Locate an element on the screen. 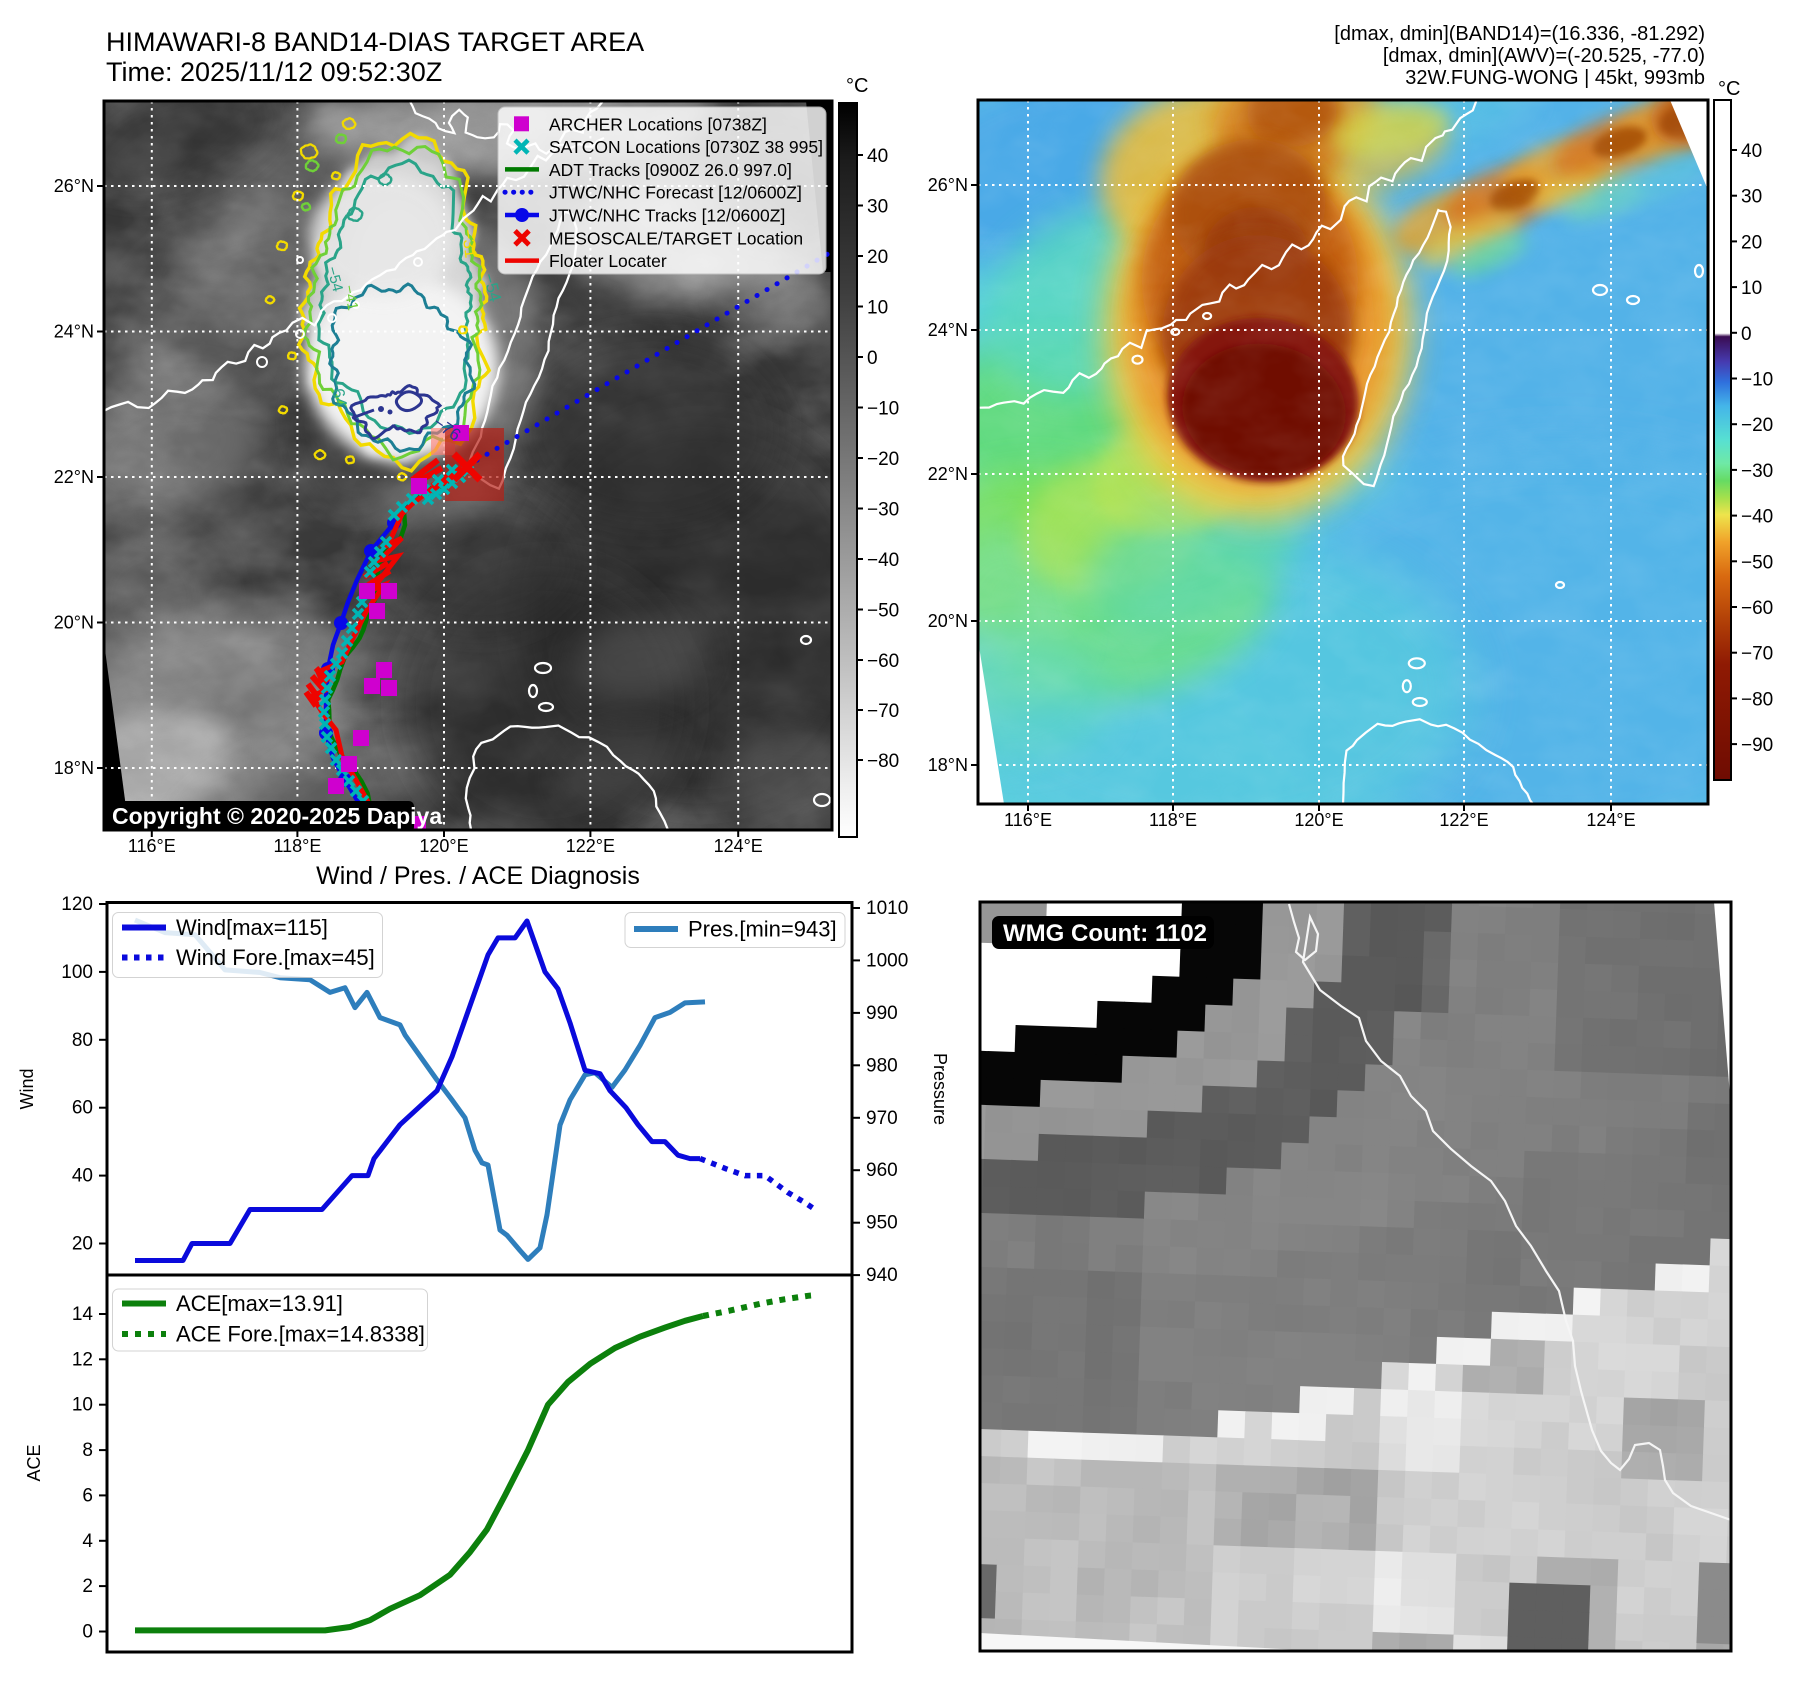 The width and height of the screenshot is (1797, 1695). svg-text: 950 is located at coordinates (882, 1223).